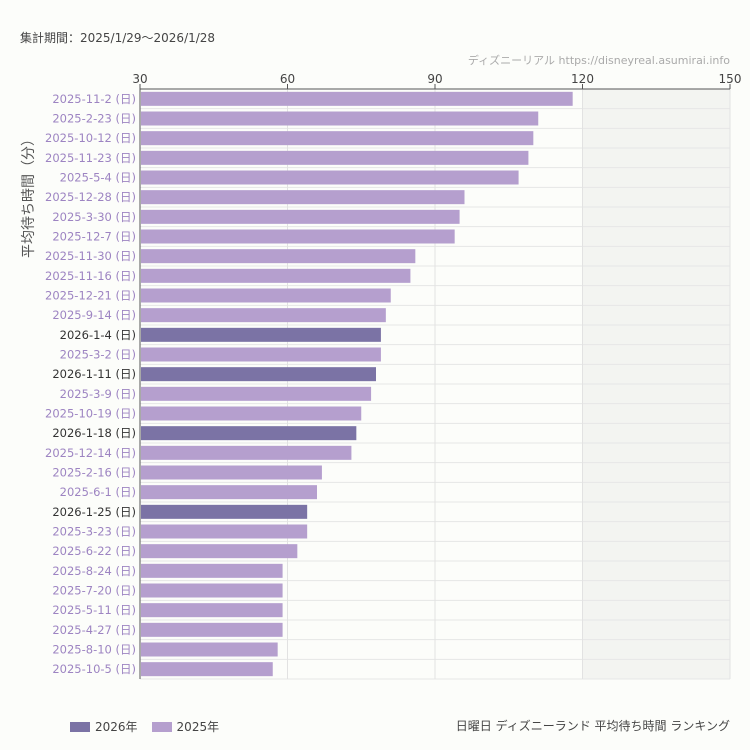  I want to click on legend-item-2025: 2025年, so click(185, 726).